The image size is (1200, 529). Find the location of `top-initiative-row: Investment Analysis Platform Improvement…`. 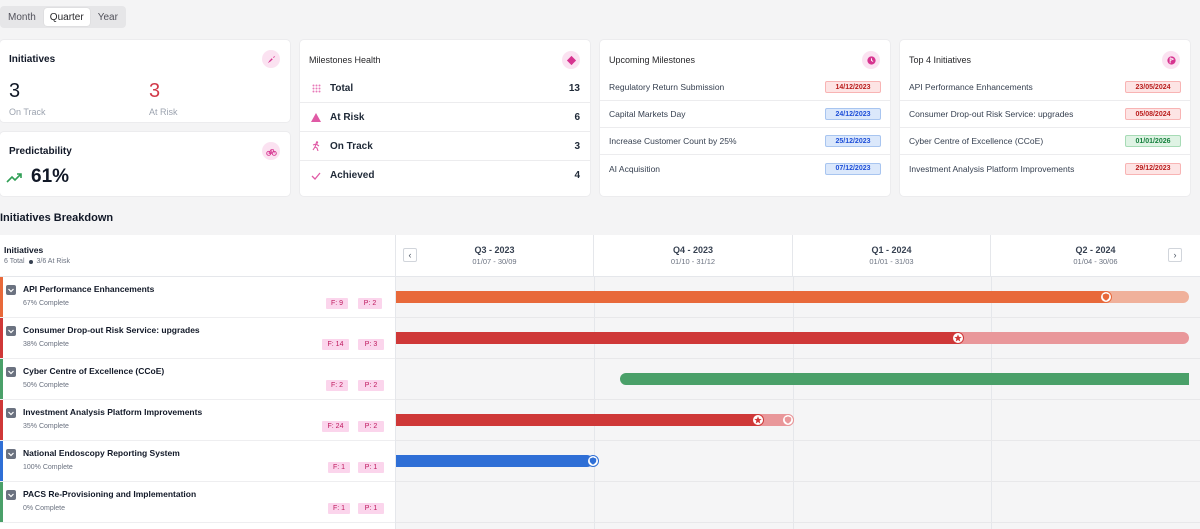

top-initiative-row: Investment Analysis Platform Improvement… is located at coordinates (1045, 168).